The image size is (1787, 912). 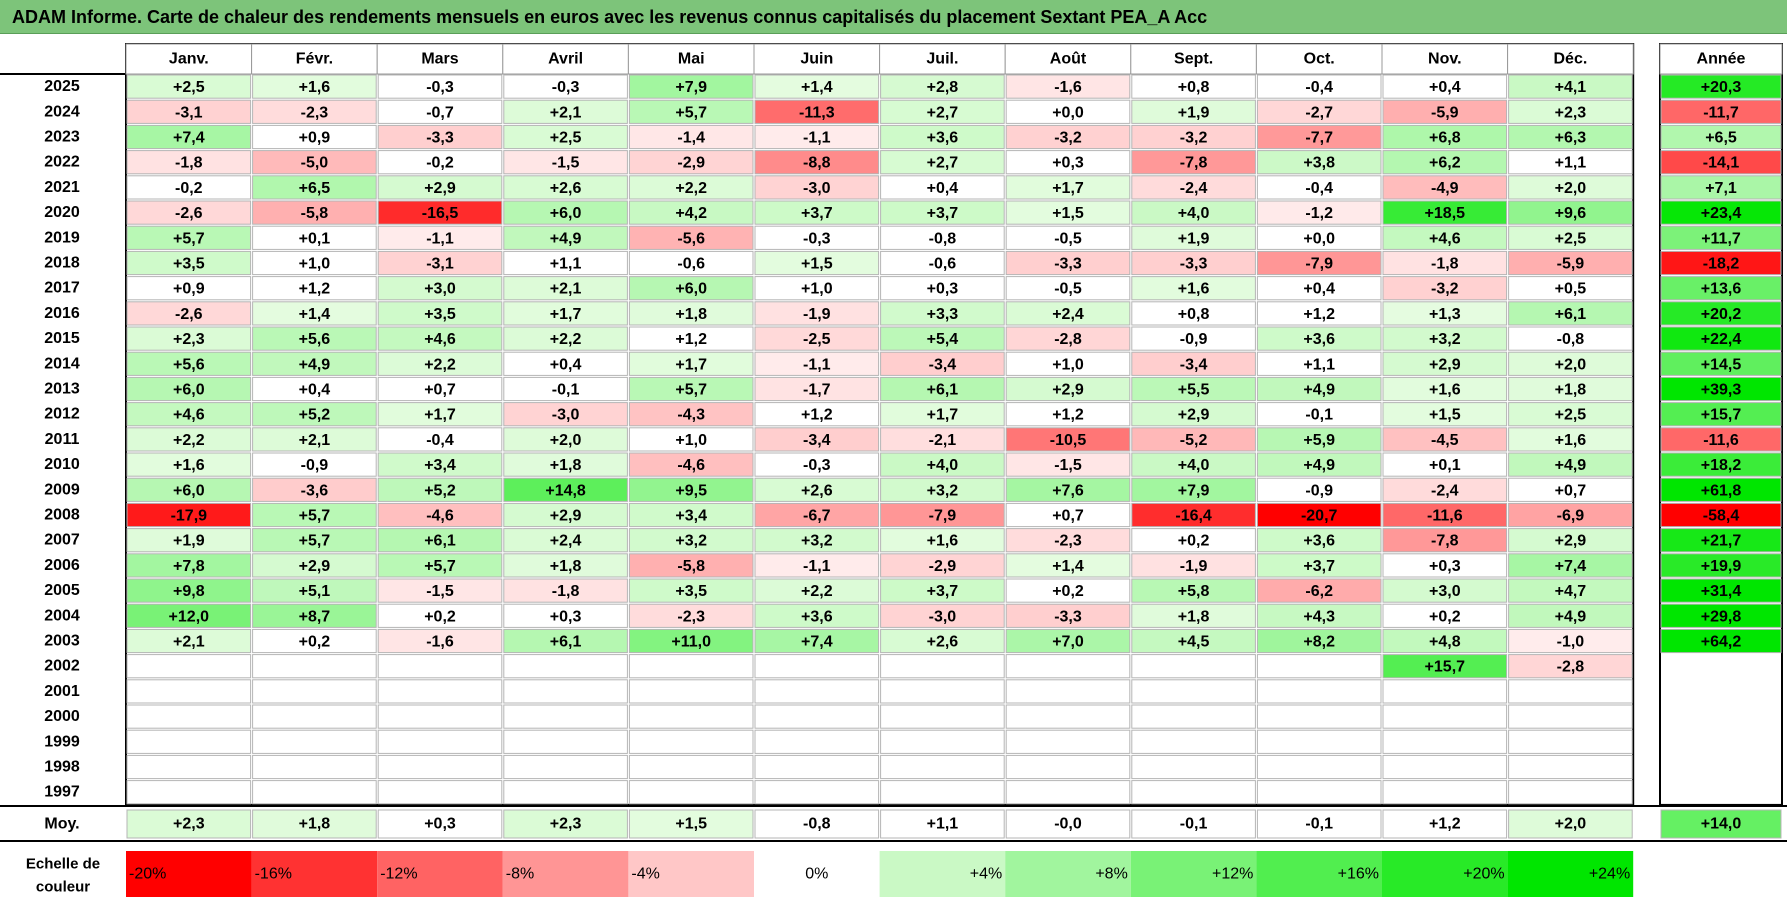 What do you see at coordinates (817, 541) in the screenshot?
I see `cell-value-label: +3,2` at bounding box center [817, 541].